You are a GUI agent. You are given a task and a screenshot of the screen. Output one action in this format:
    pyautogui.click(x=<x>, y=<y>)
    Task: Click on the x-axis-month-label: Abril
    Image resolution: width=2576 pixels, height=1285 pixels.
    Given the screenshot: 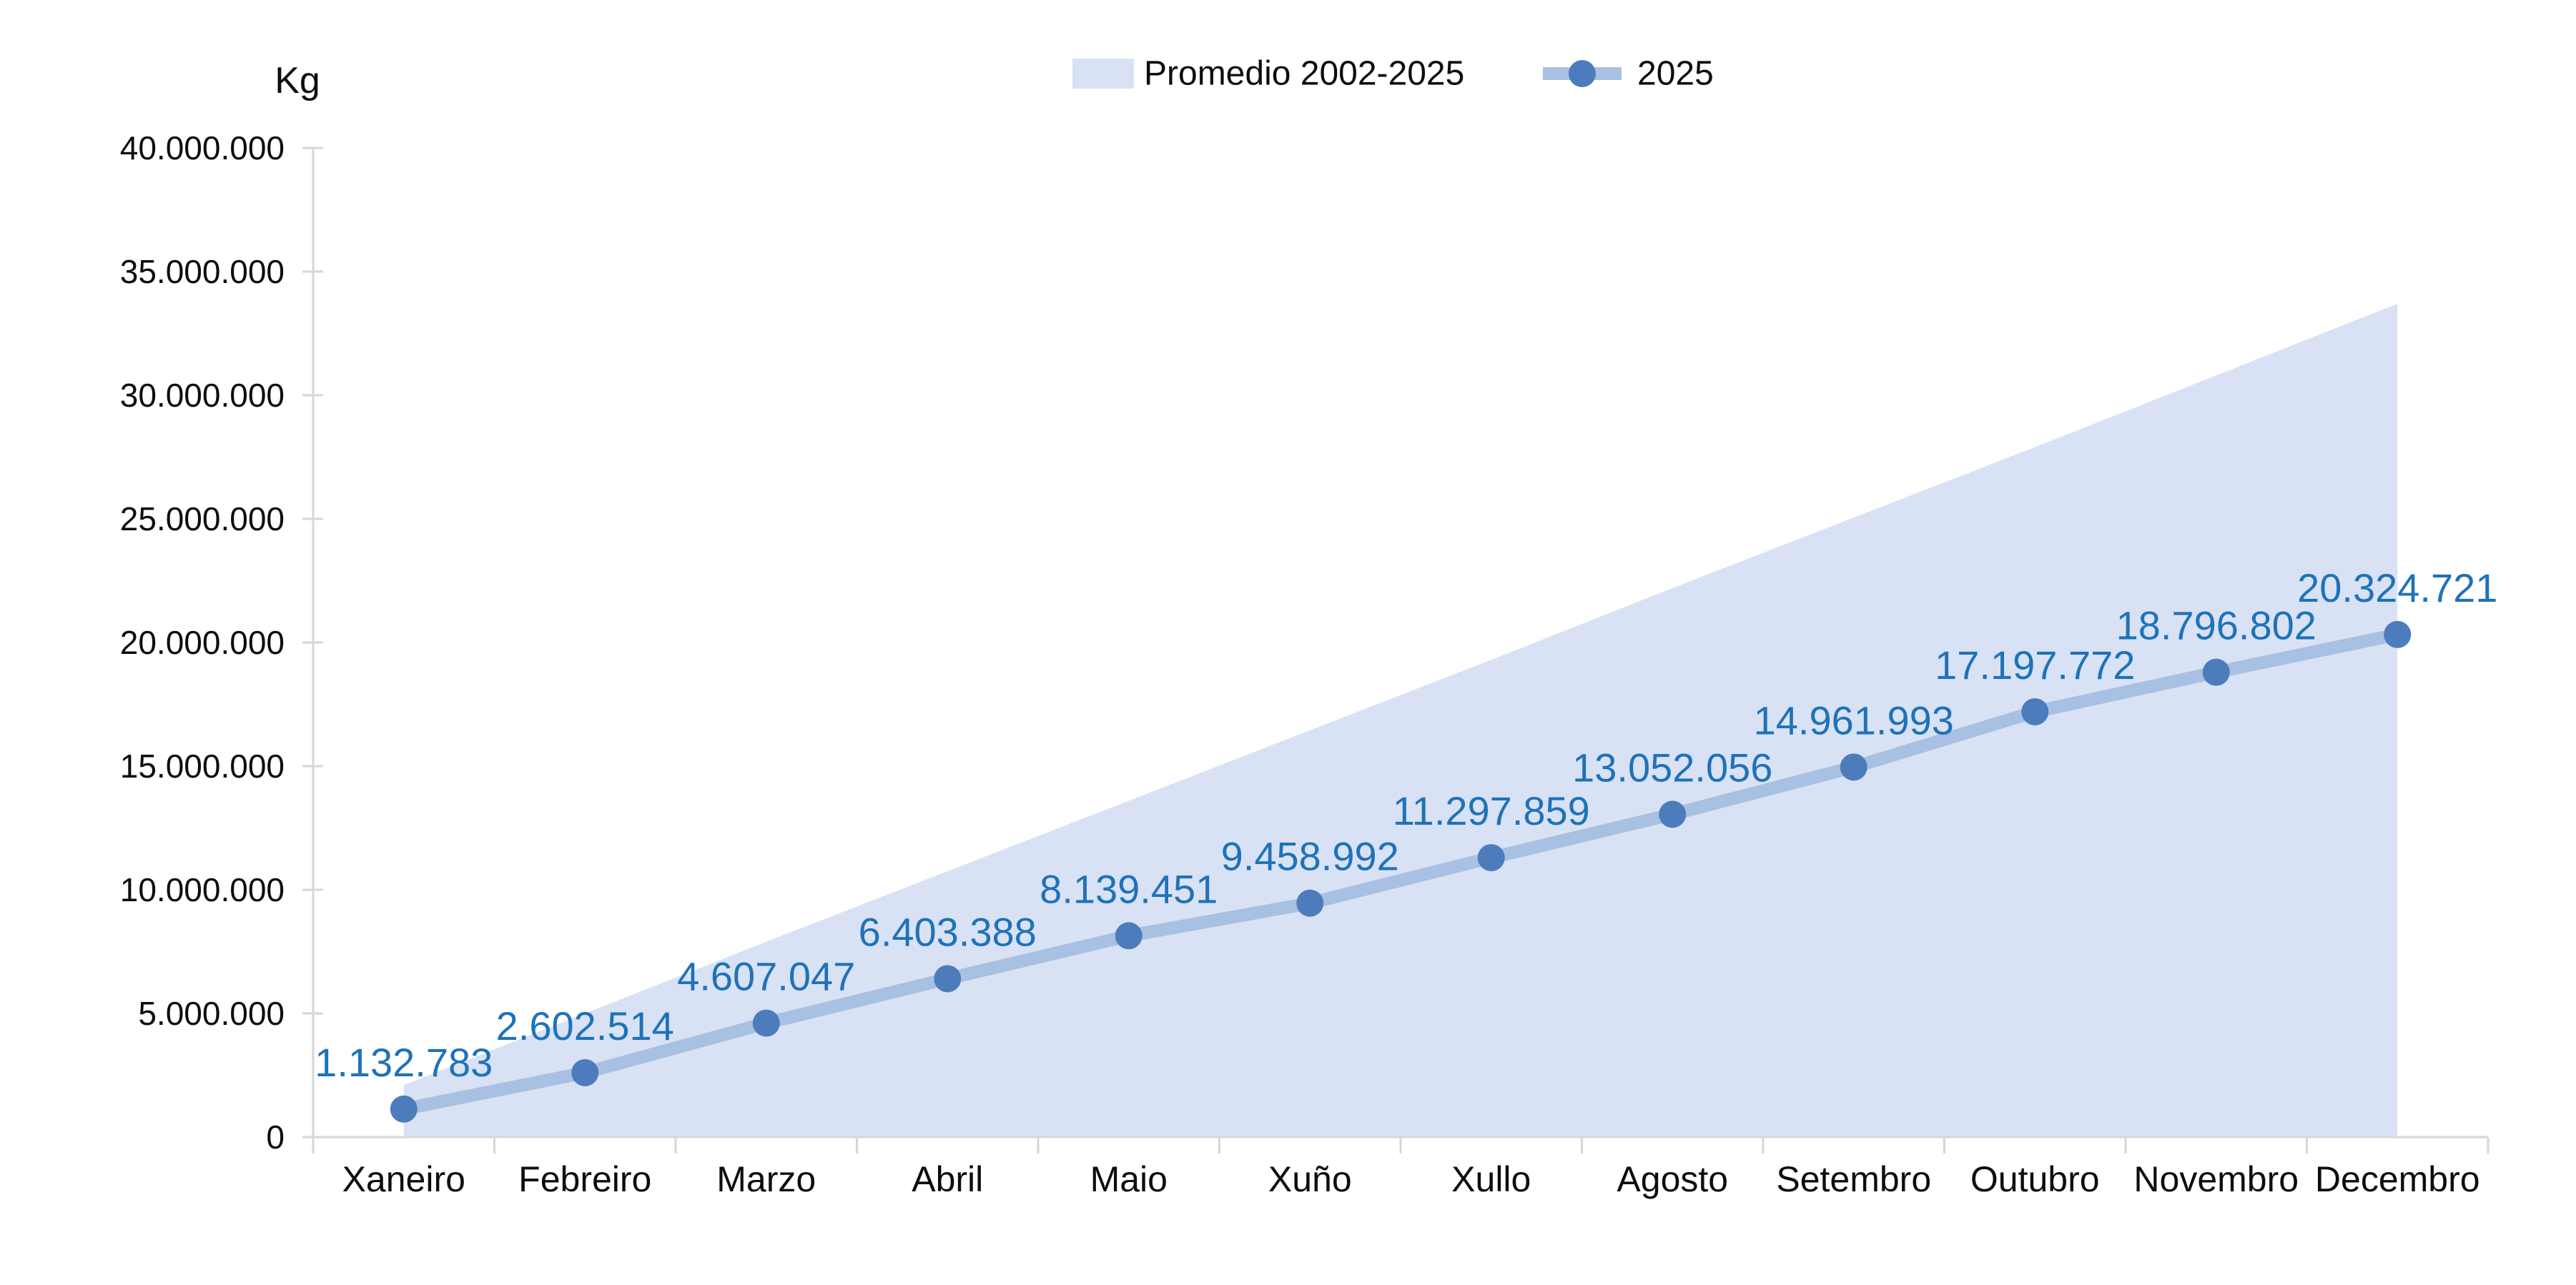 What is the action you would take?
    pyautogui.click(x=948, y=1179)
    